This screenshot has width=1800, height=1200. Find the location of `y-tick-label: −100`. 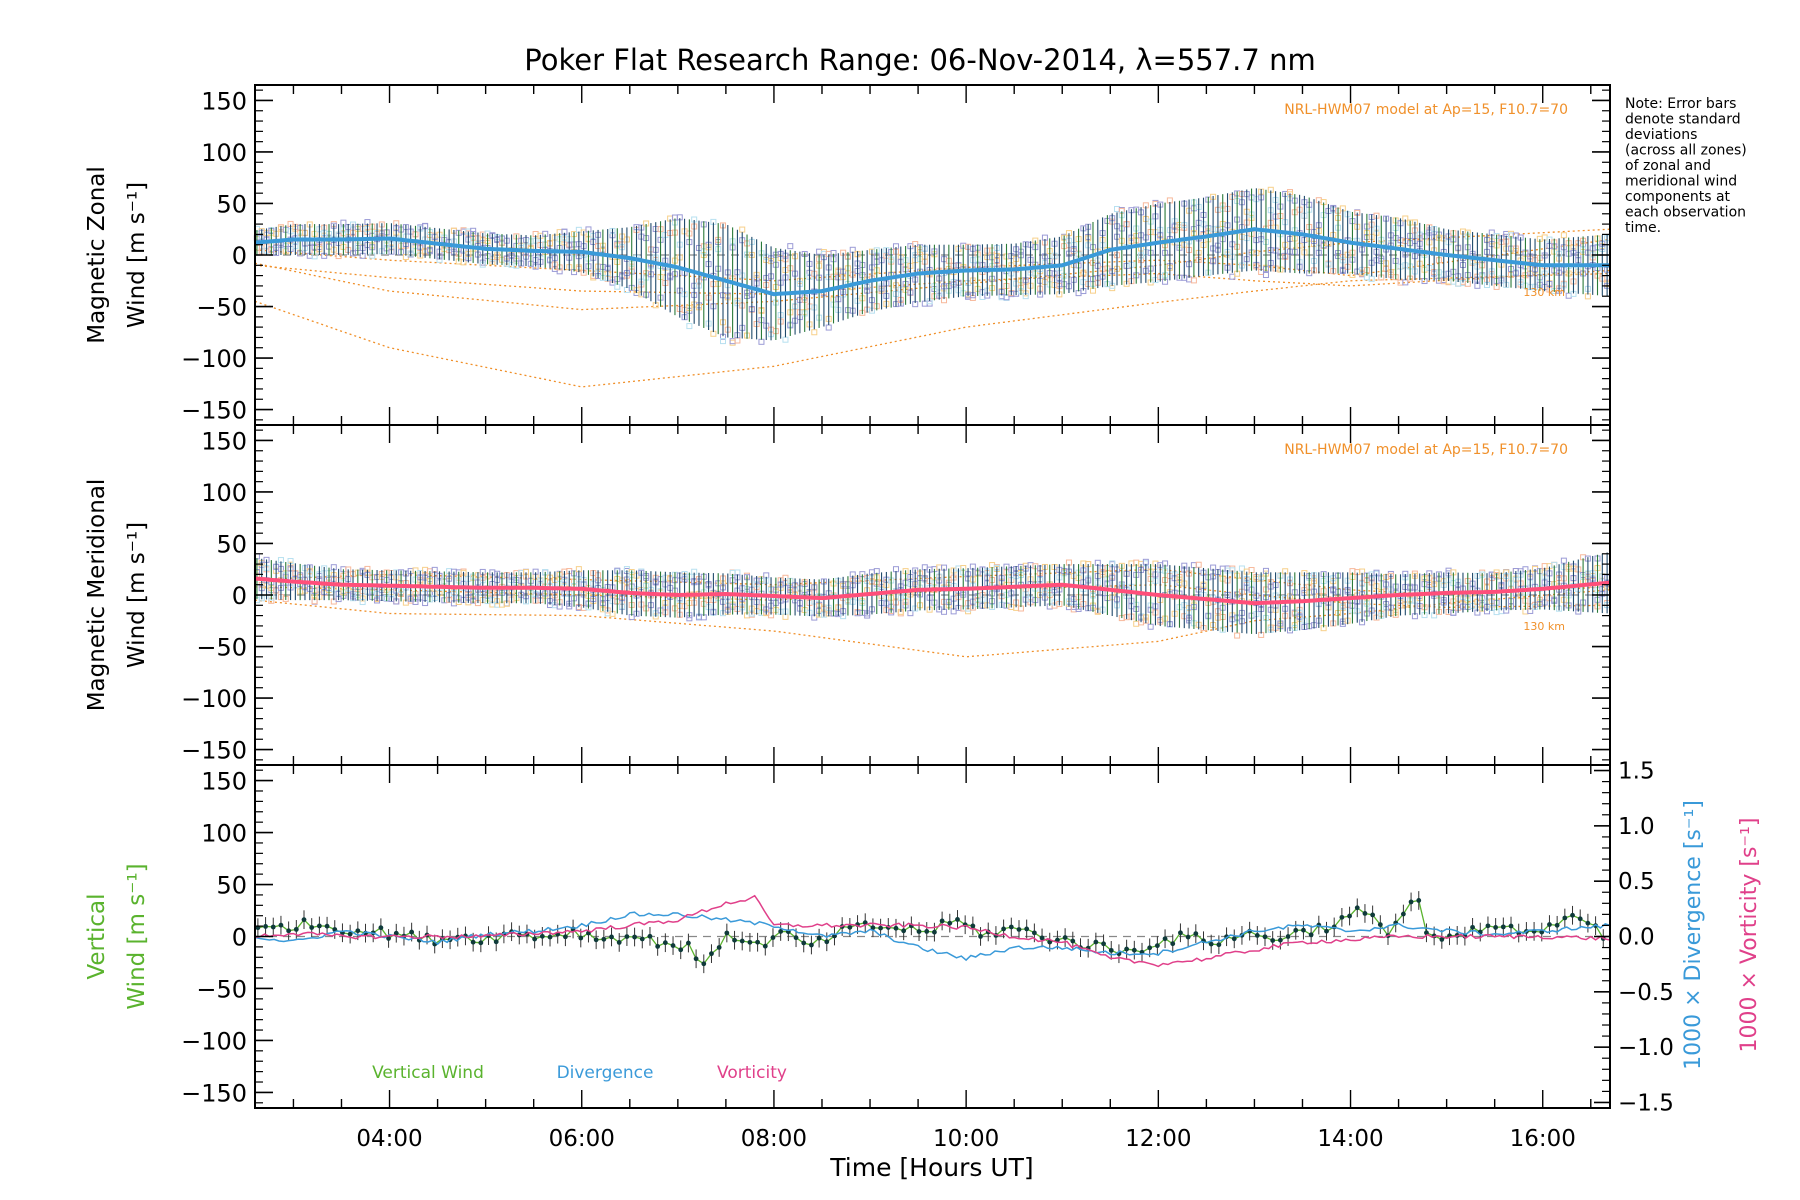

y-tick-label: −100 is located at coordinates (214, 699).